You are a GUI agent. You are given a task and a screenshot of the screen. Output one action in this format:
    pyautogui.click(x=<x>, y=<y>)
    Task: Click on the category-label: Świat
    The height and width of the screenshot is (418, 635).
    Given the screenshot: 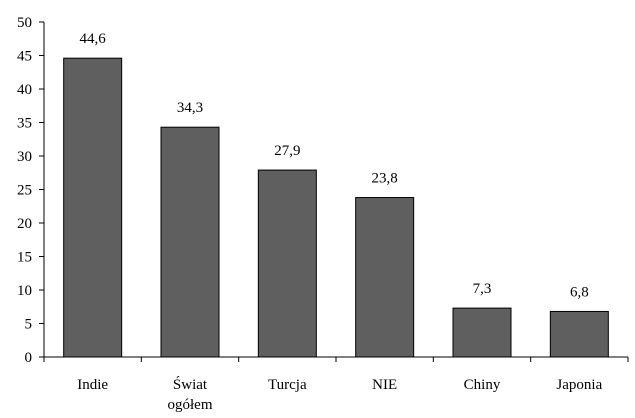 What is the action you would take?
    pyautogui.click(x=190, y=384)
    